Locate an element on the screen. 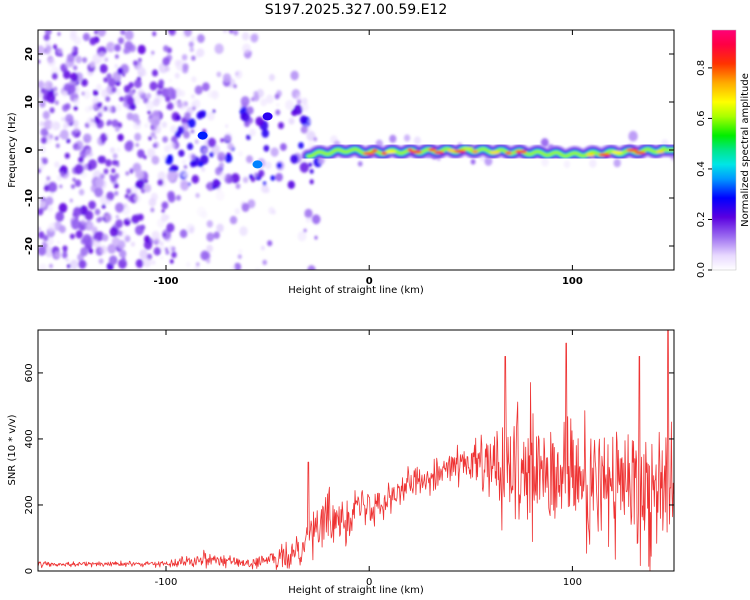  y-tick-label: -10 is located at coordinates (29, 198).